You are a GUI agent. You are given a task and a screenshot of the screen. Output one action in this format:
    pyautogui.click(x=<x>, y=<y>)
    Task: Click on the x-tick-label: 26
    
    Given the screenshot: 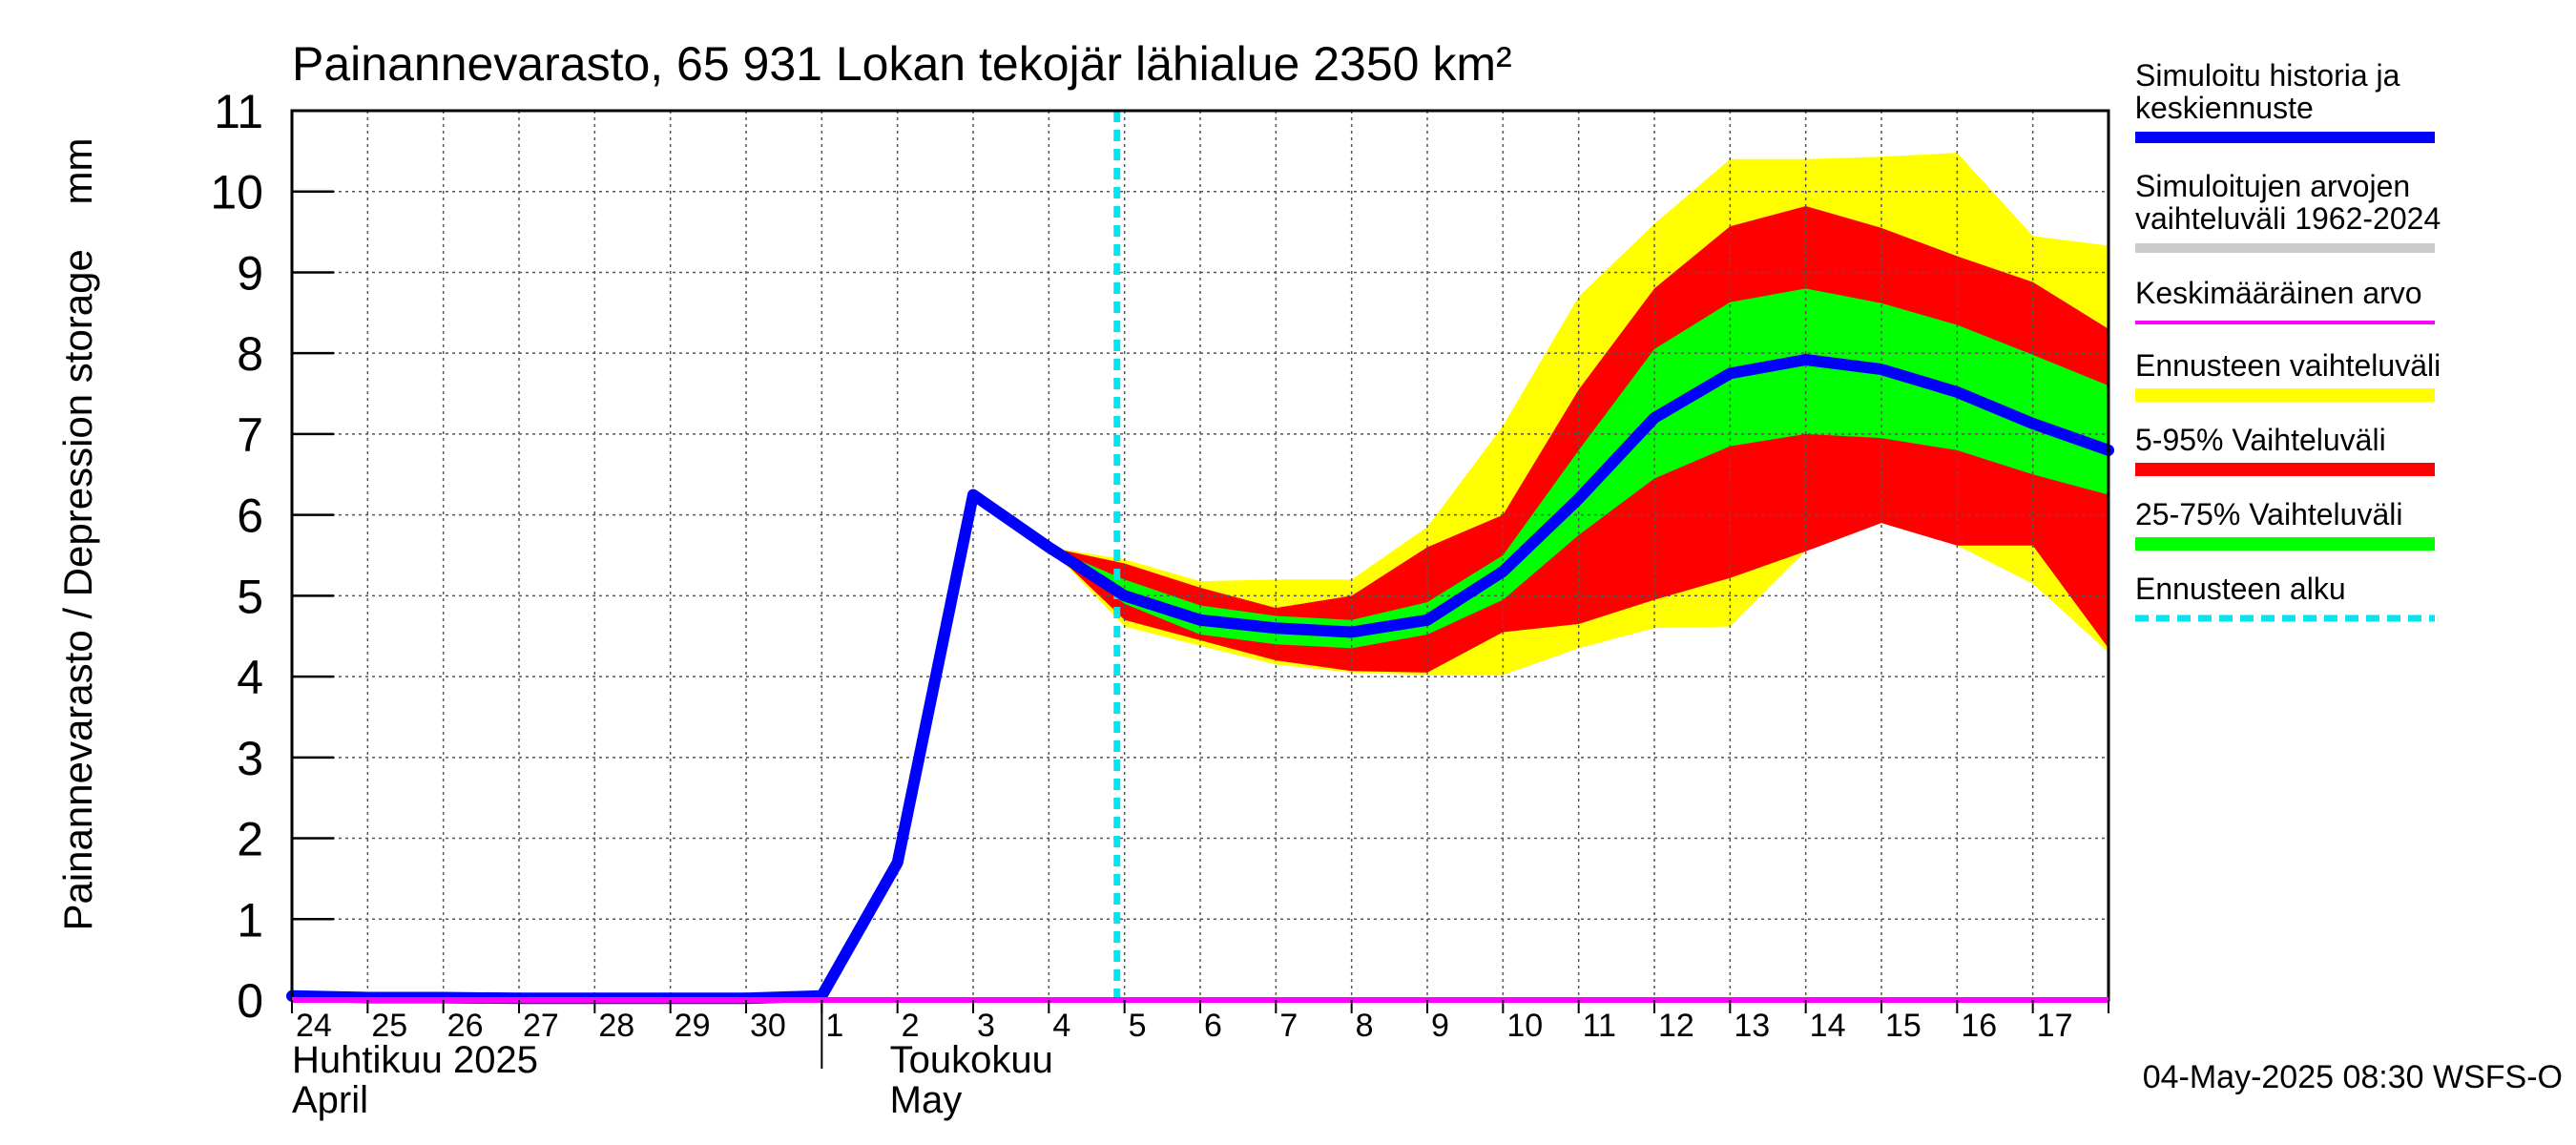 What is the action you would take?
    pyautogui.click(x=465, y=1026)
    